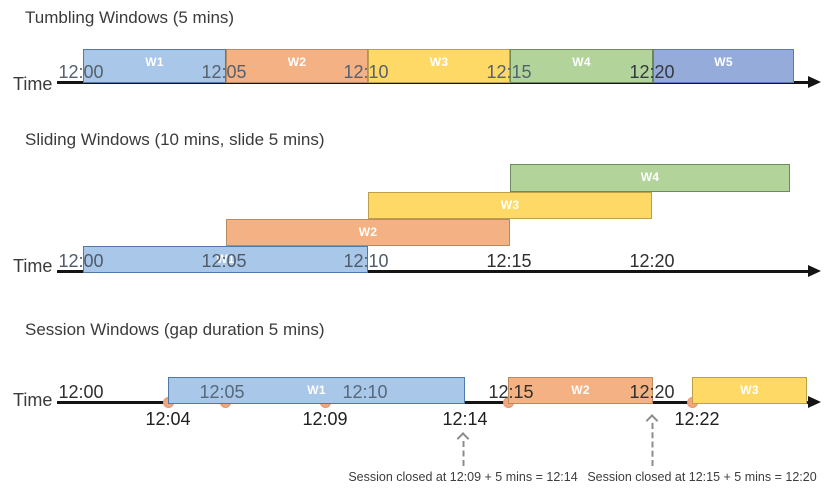  What do you see at coordinates (175, 329) in the screenshot?
I see `section-title-session: Session Windows (gap duration 5 mins)` at bounding box center [175, 329].